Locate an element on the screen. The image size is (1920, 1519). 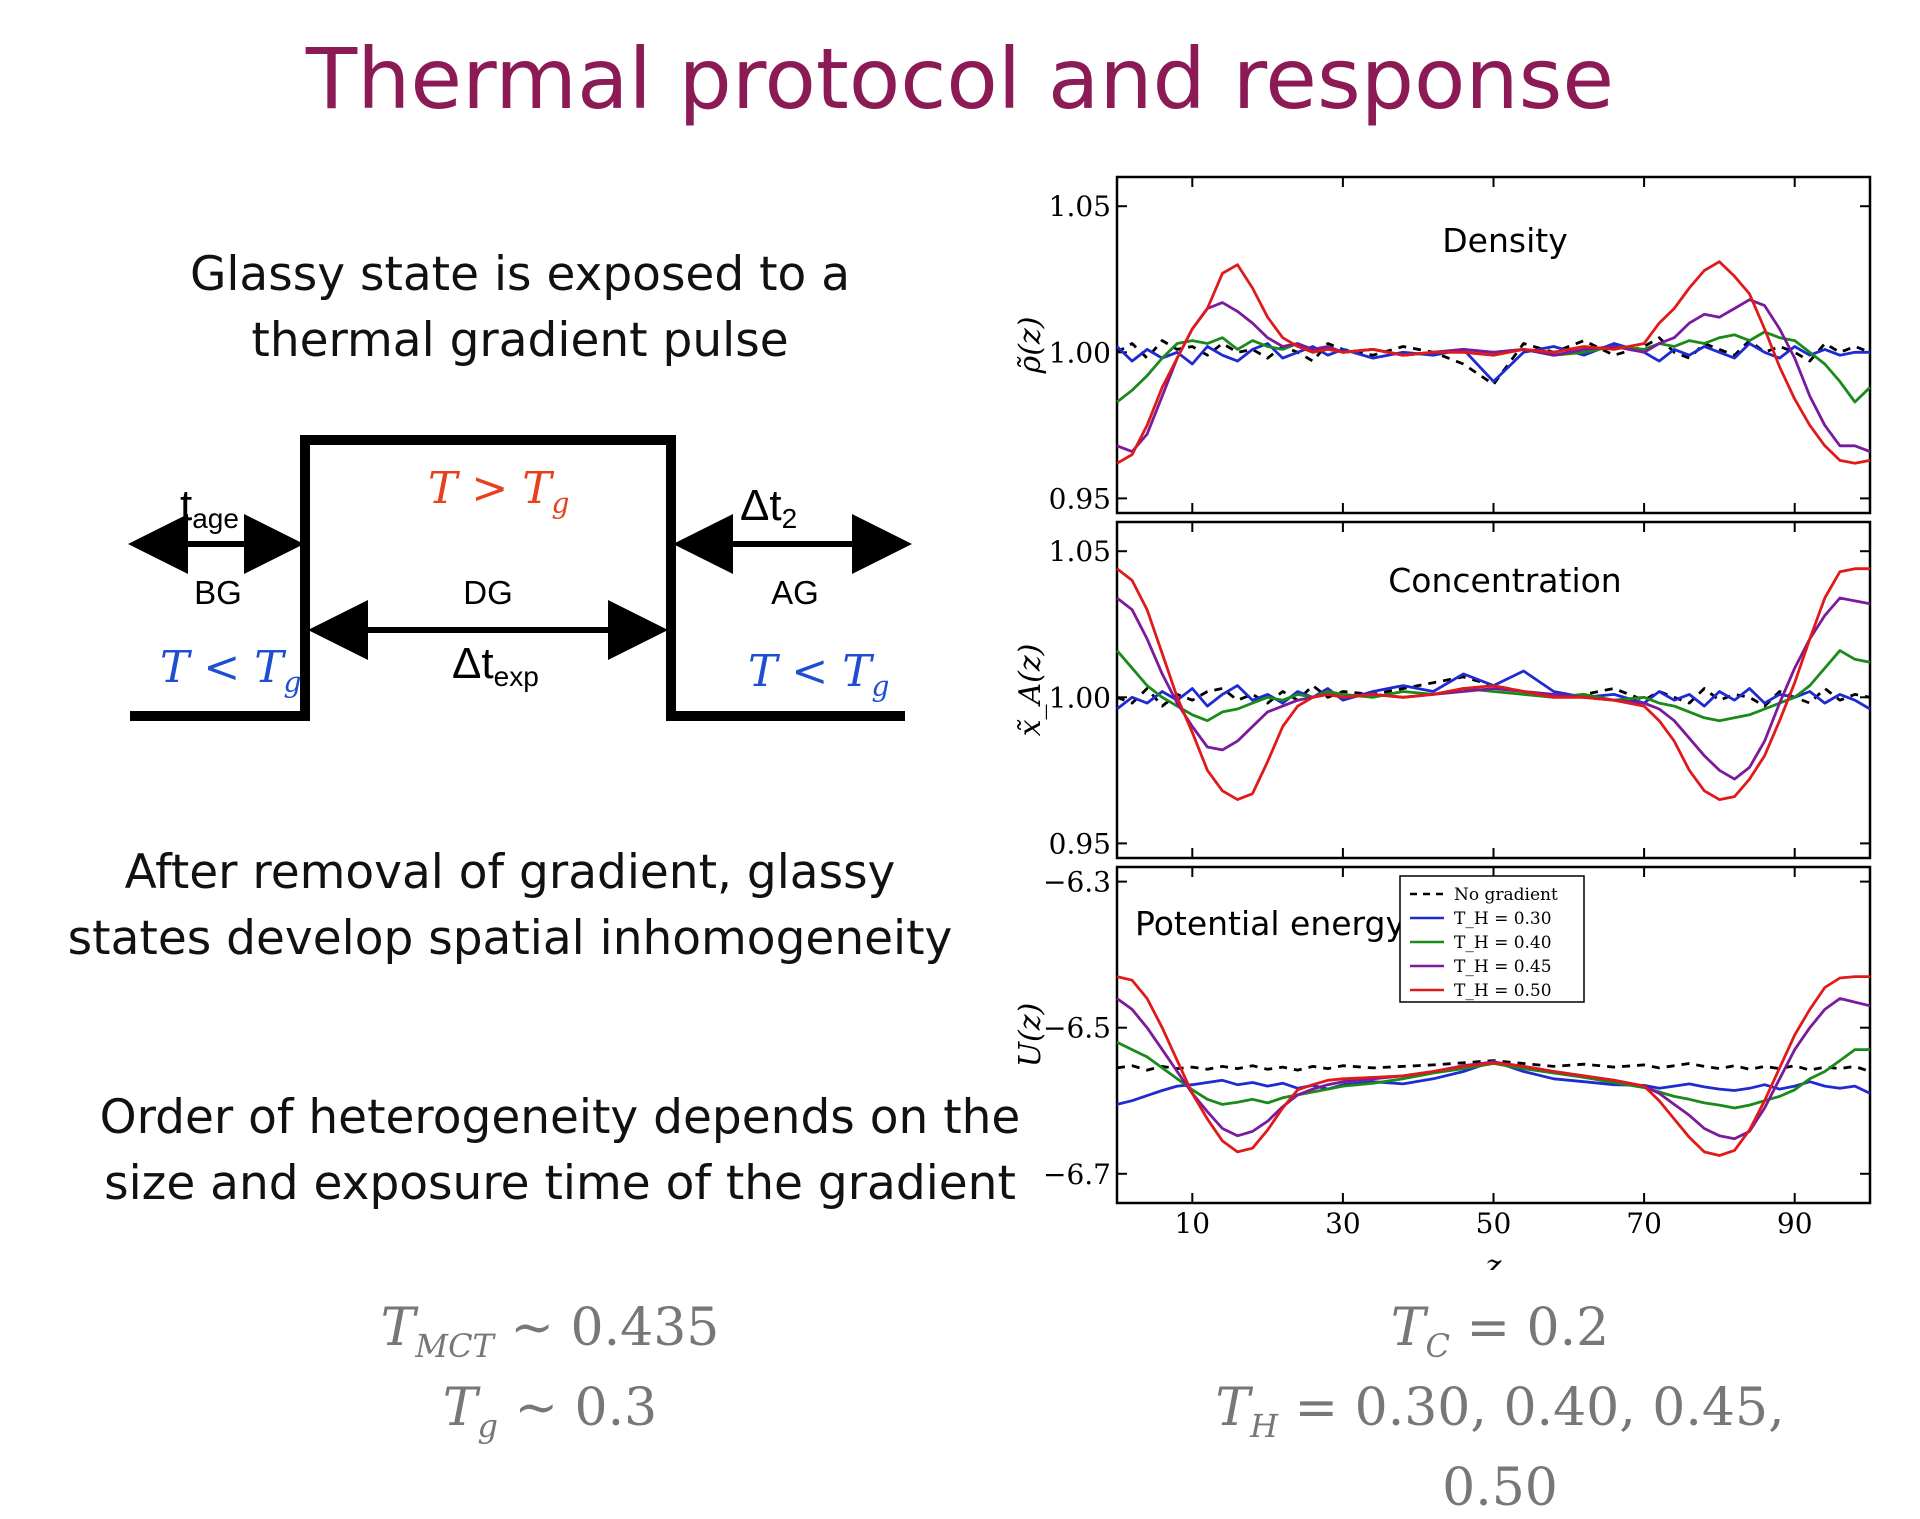
legend-box is located at coordinates (1492, 939).